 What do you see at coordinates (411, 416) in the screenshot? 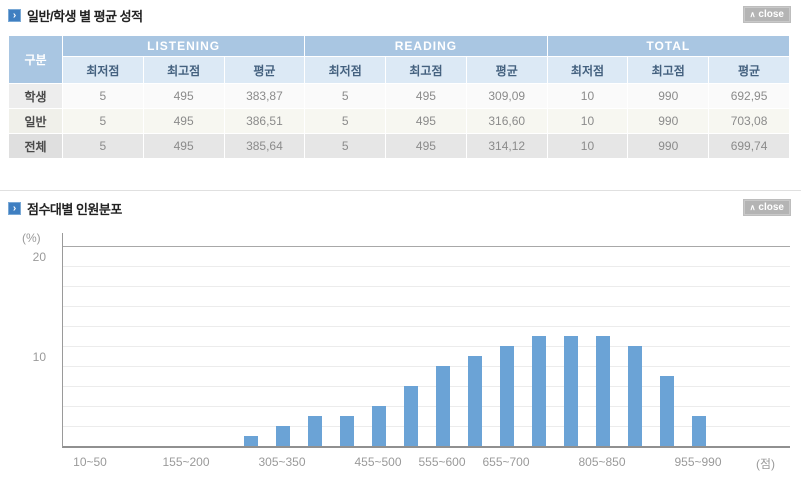
I see `bar-505~550` at bounding box center [411, 416].